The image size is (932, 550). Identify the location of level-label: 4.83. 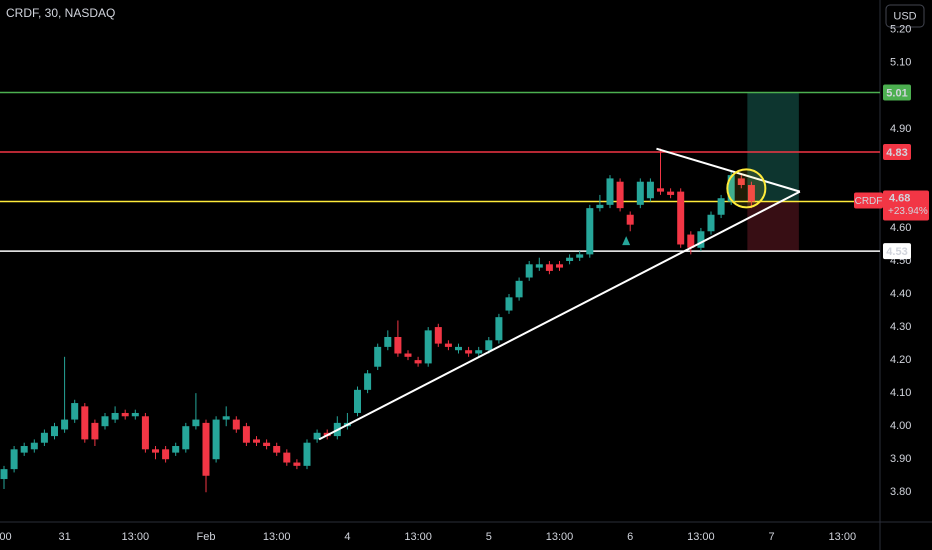
(896, 153).